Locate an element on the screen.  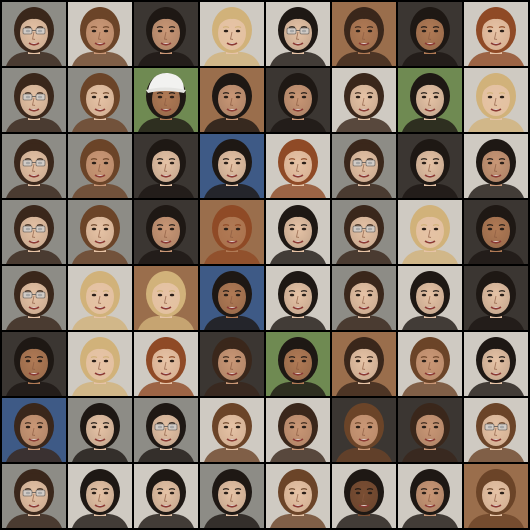
face-tile-r7-c6 is located at coordinates (364, 430).